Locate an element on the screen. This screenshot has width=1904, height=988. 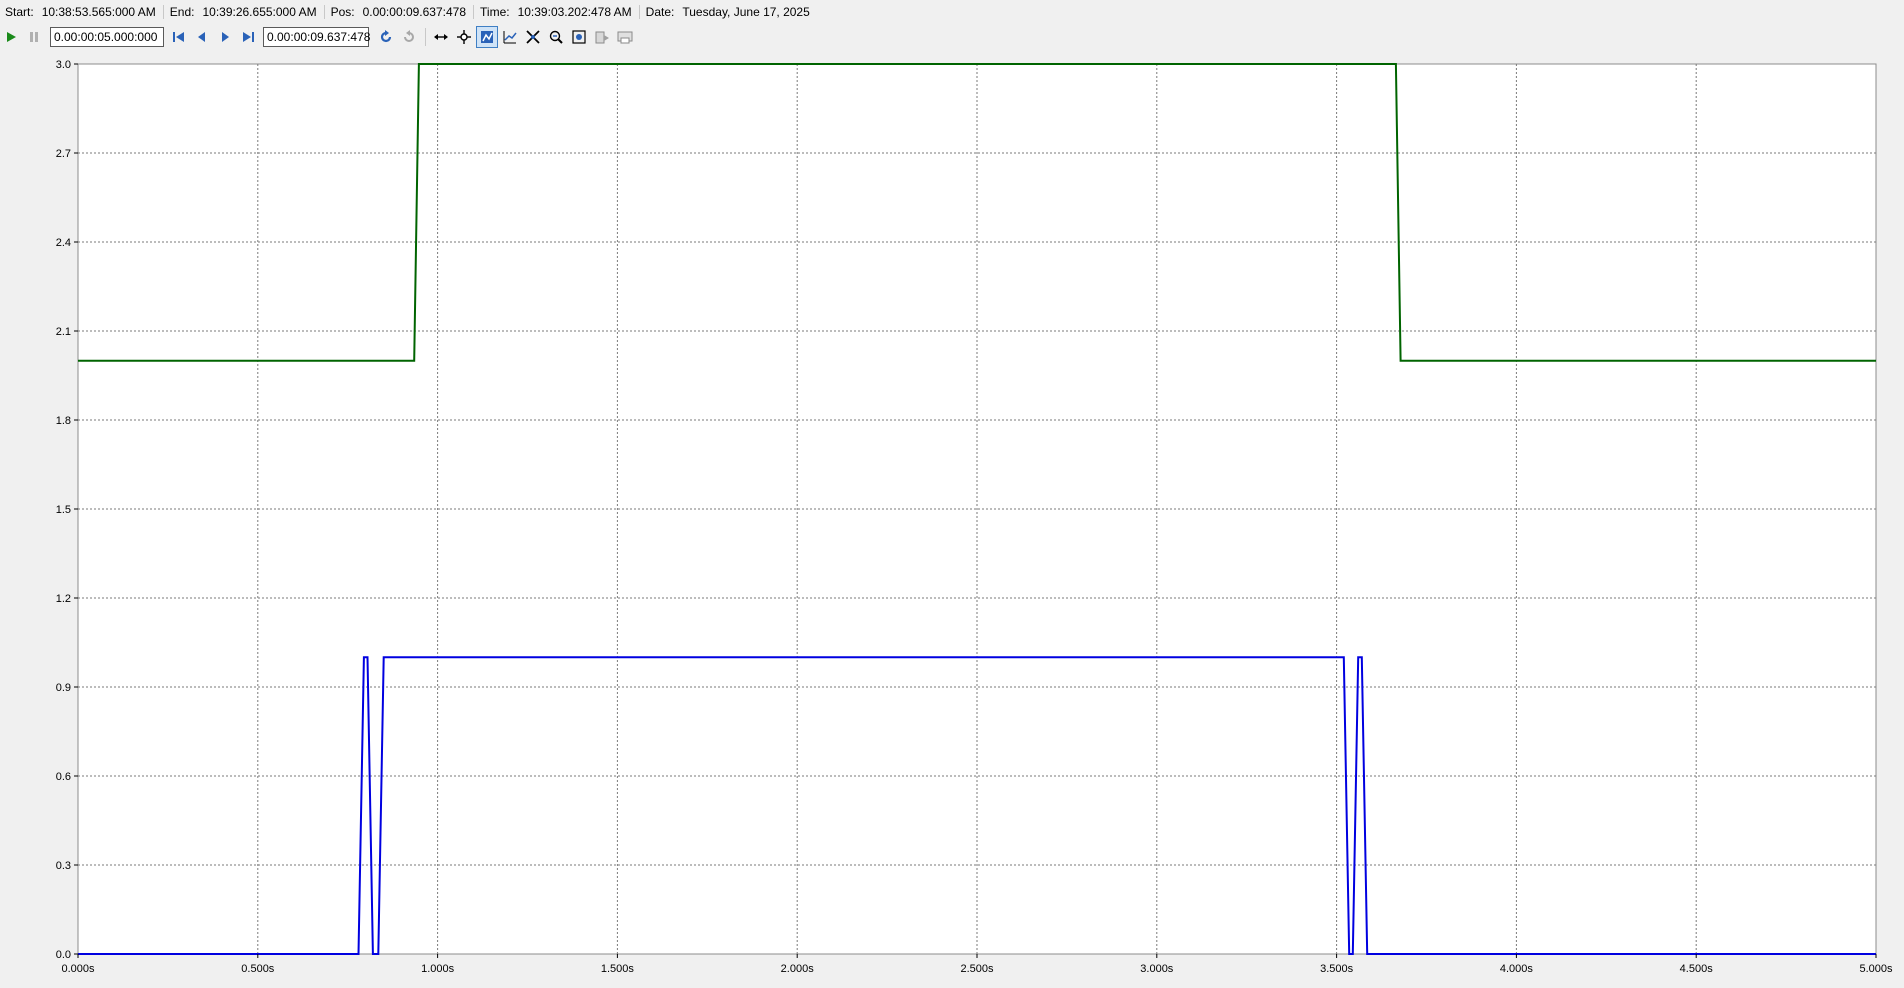
pos-label: Pos: is located at coordinates (342, 12).